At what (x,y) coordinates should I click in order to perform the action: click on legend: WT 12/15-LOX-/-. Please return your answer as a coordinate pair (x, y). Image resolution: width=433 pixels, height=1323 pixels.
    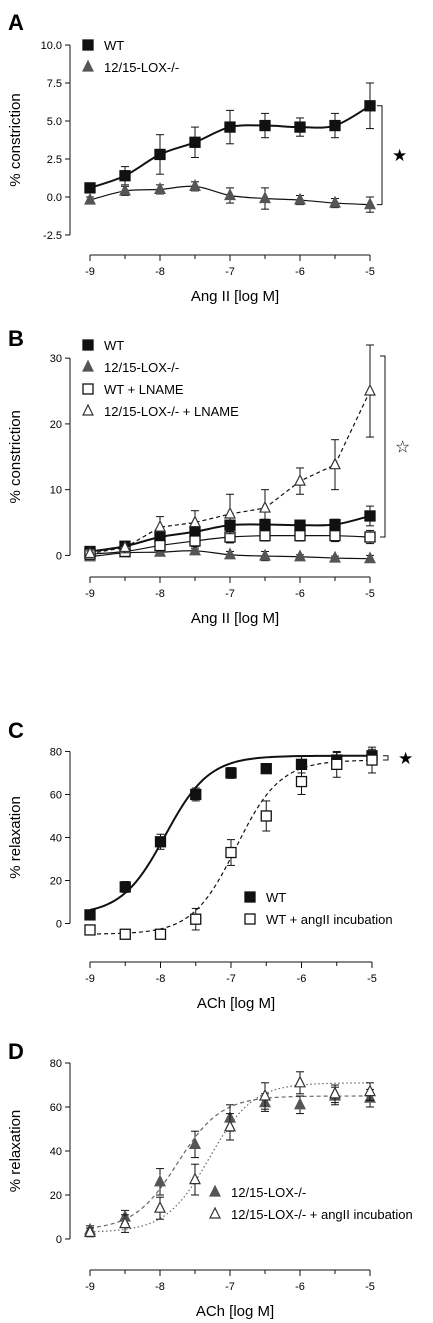
    Looking at the image, I should click on (130, 56).